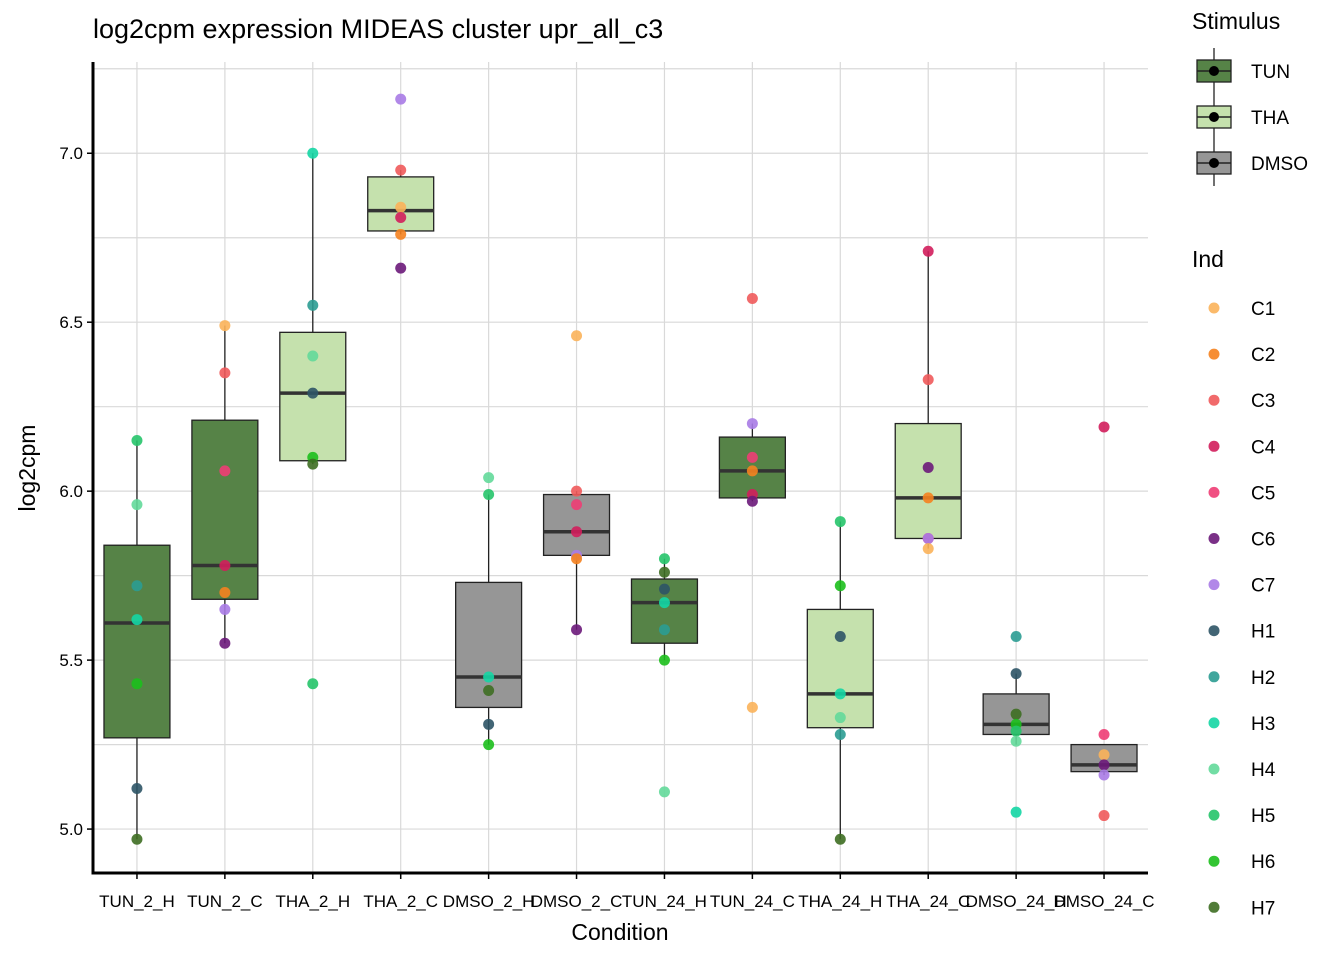 Image resolution: width=1344 pixels, height=960 pixels. I want to click on x-axis-label: Condition, so click(619, 932).